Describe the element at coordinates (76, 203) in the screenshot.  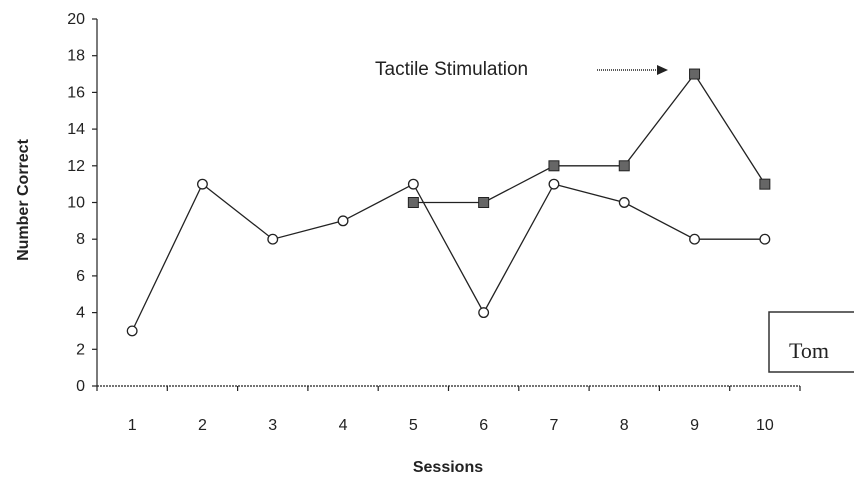
I see `y-tick-label-10: 10` at that location.